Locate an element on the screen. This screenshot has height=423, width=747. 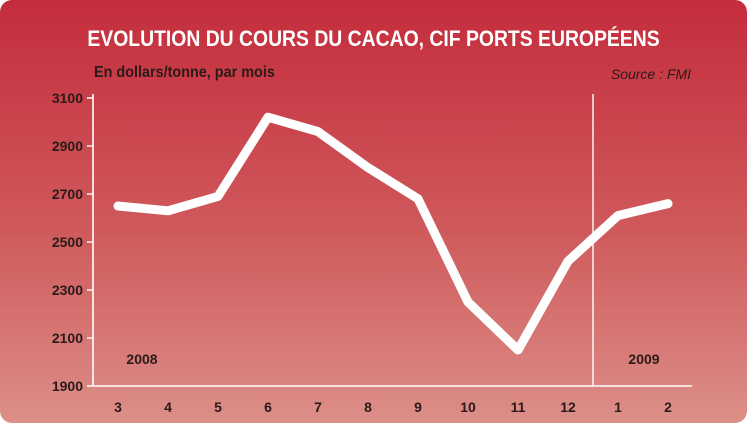
y-tick-label: 1900 is located at coordinates (67, 386).